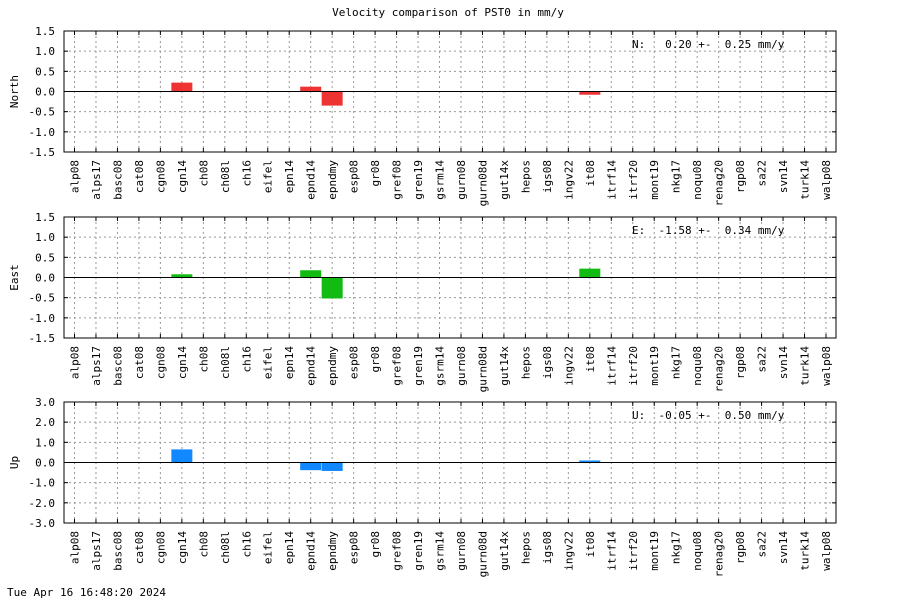 The image size is (900, 600). I want to click on category-label: gr08, so click(375, 544).